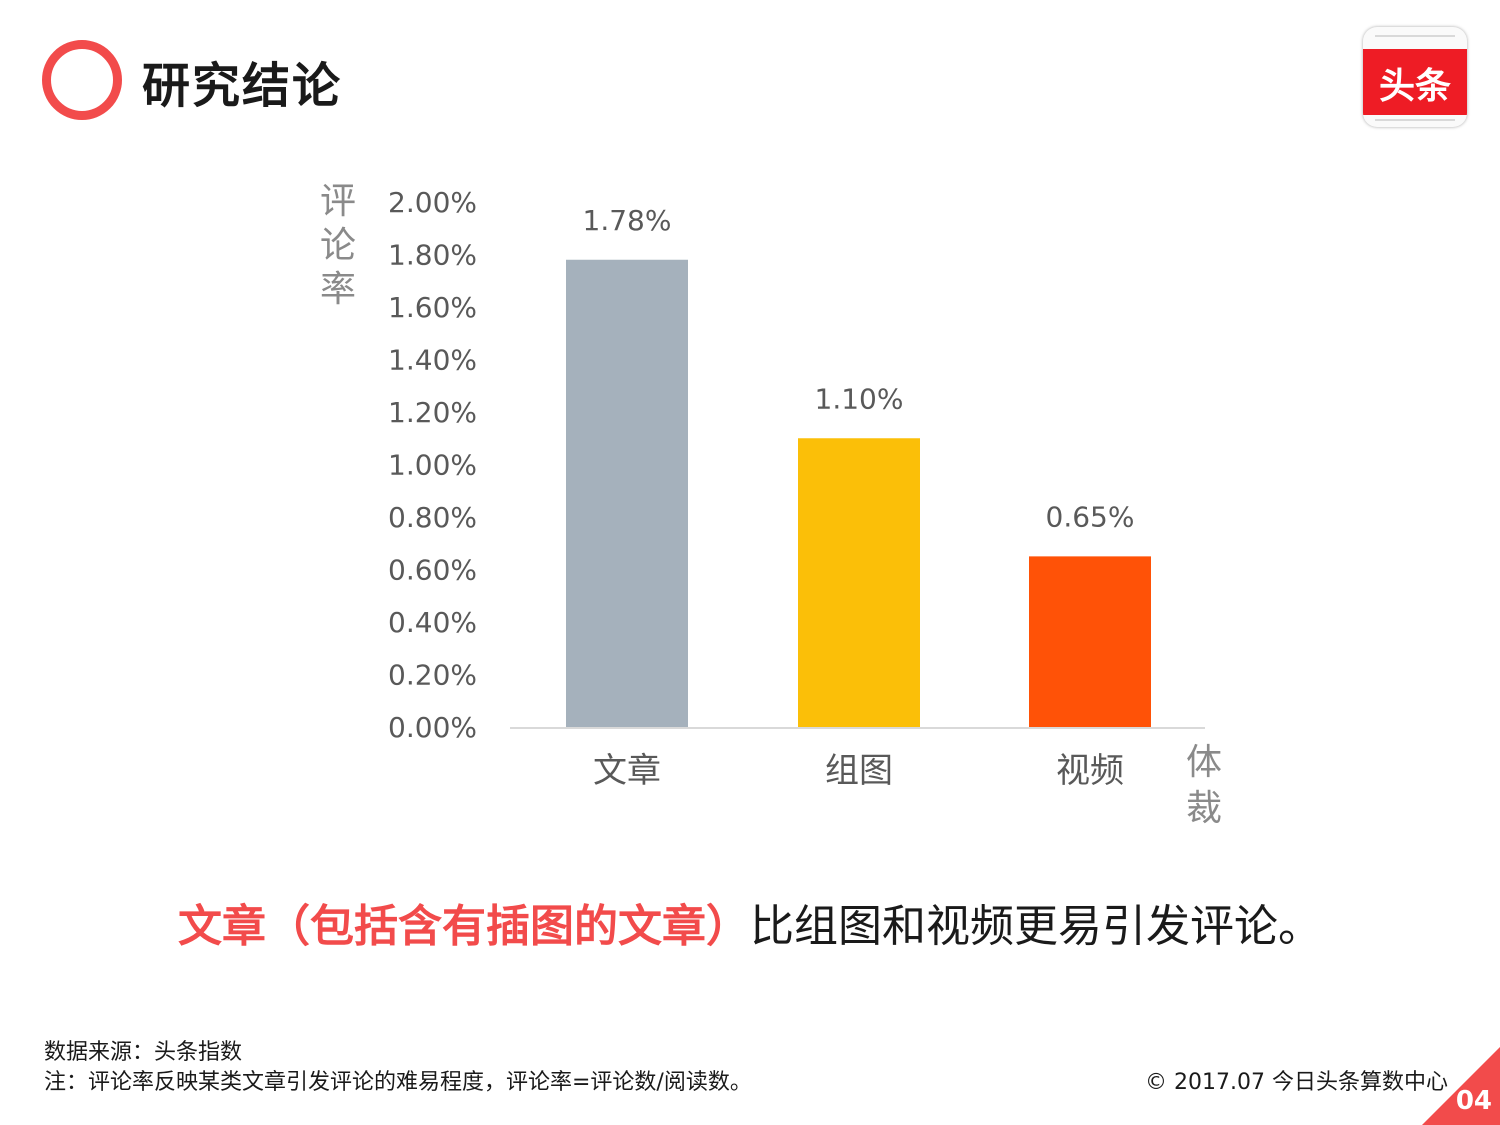  Describe the element at coordinates (1473, 1101) in the screenshot. I see `page-number: 04` at that location.